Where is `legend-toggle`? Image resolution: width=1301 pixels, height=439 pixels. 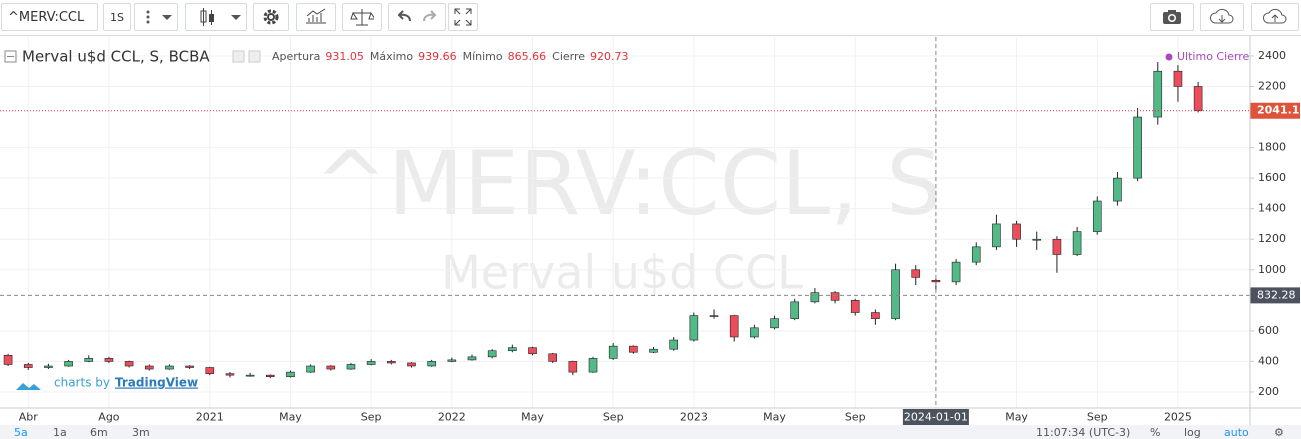
legend-toggle is located at coordinates (10, 56).